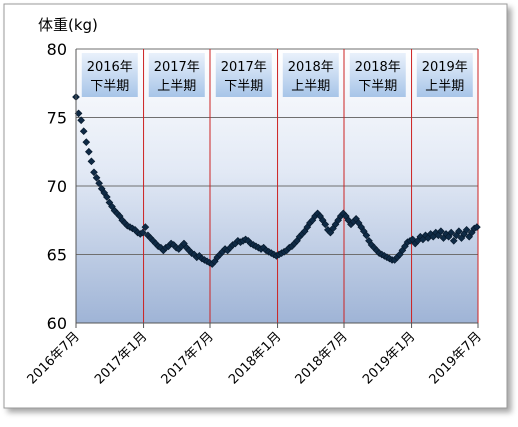 This screenshot has width=518, height=427. What do you see at coordinates (57, 49) in the screenshot?
I see `y-tick-label: 80` at bounding box center [57, 49].